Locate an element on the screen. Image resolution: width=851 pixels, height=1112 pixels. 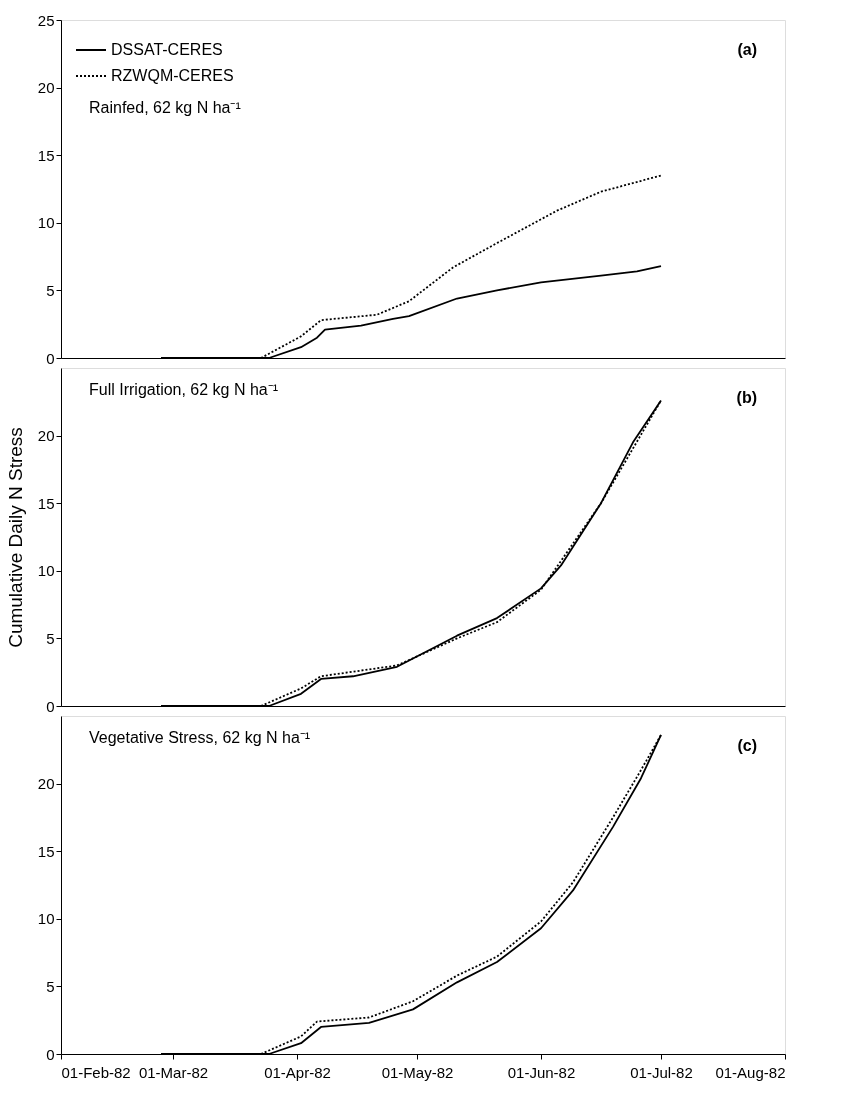
annotation: (b) is located at coordinates (746, 397).